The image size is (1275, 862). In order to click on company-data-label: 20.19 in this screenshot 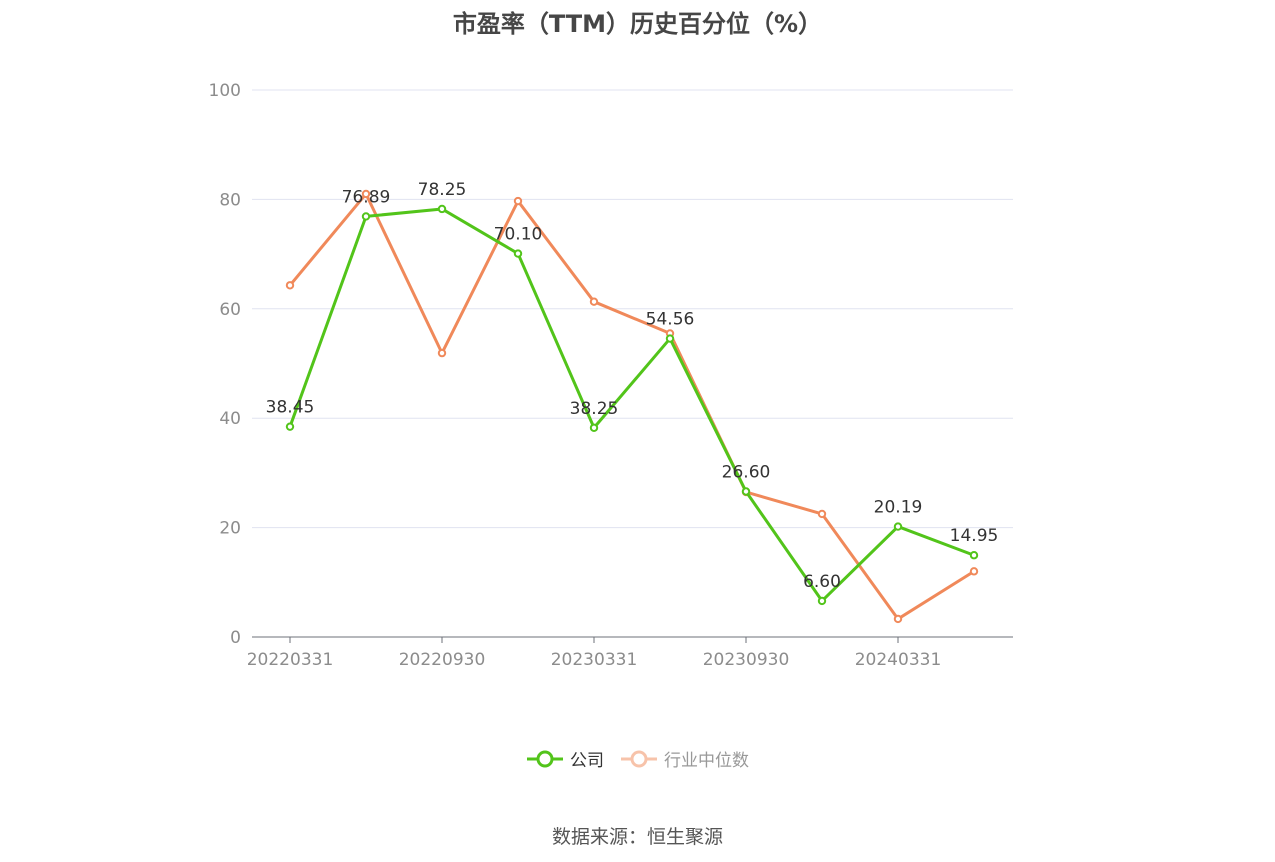, I will do `click(898, 508)`.